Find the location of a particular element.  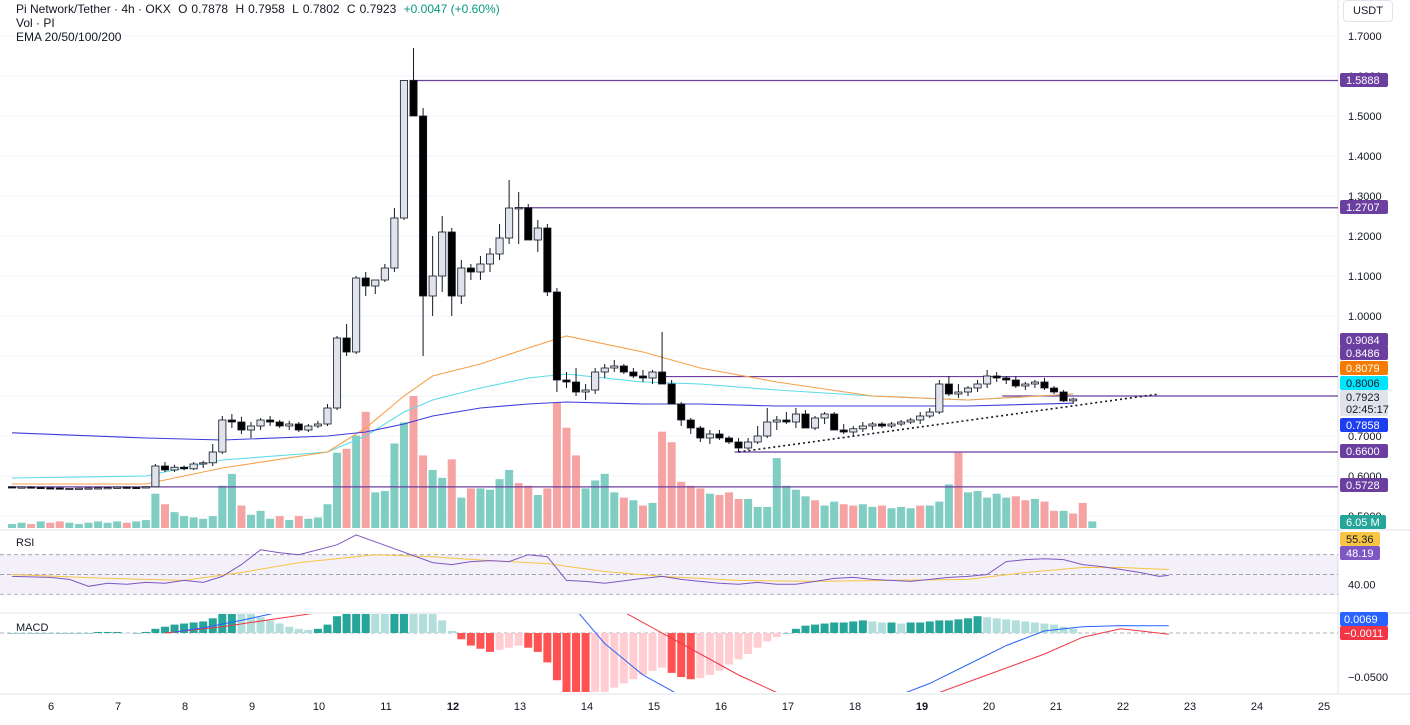

rsi-legend: RSI is located at coordinates (25, 543).